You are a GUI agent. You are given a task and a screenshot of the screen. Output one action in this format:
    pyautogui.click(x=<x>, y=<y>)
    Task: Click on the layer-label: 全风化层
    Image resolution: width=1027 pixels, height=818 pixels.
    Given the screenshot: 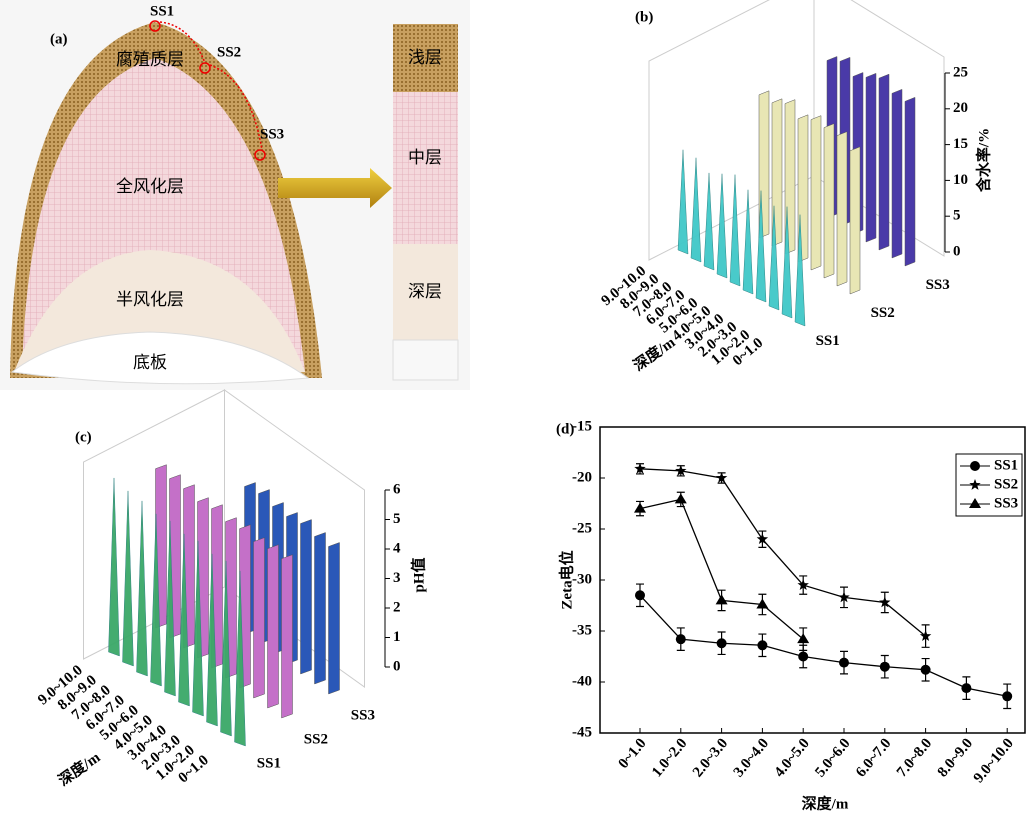 What is the action you would take?
    pyautogui.click(x=150, y=187)
    